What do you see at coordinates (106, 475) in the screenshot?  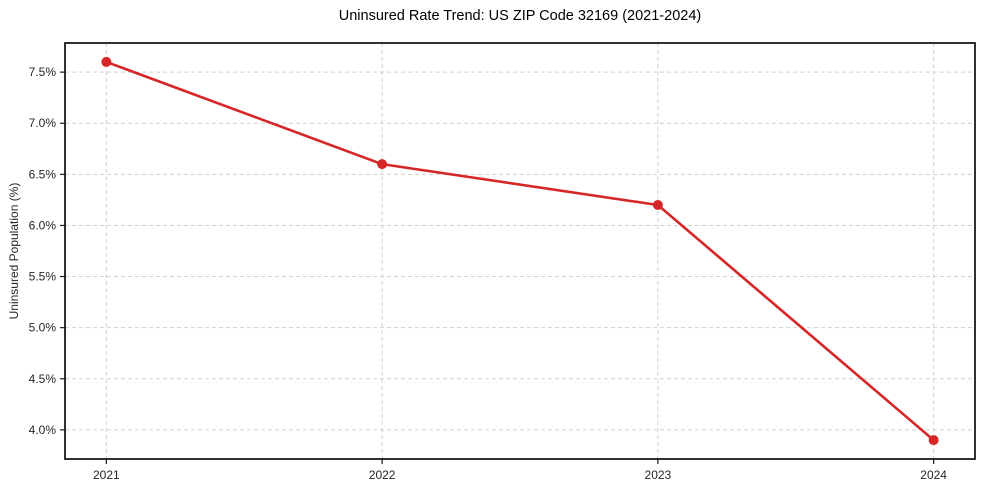 I see `x-tick-label: 2021` at bounding box center [106, 475].